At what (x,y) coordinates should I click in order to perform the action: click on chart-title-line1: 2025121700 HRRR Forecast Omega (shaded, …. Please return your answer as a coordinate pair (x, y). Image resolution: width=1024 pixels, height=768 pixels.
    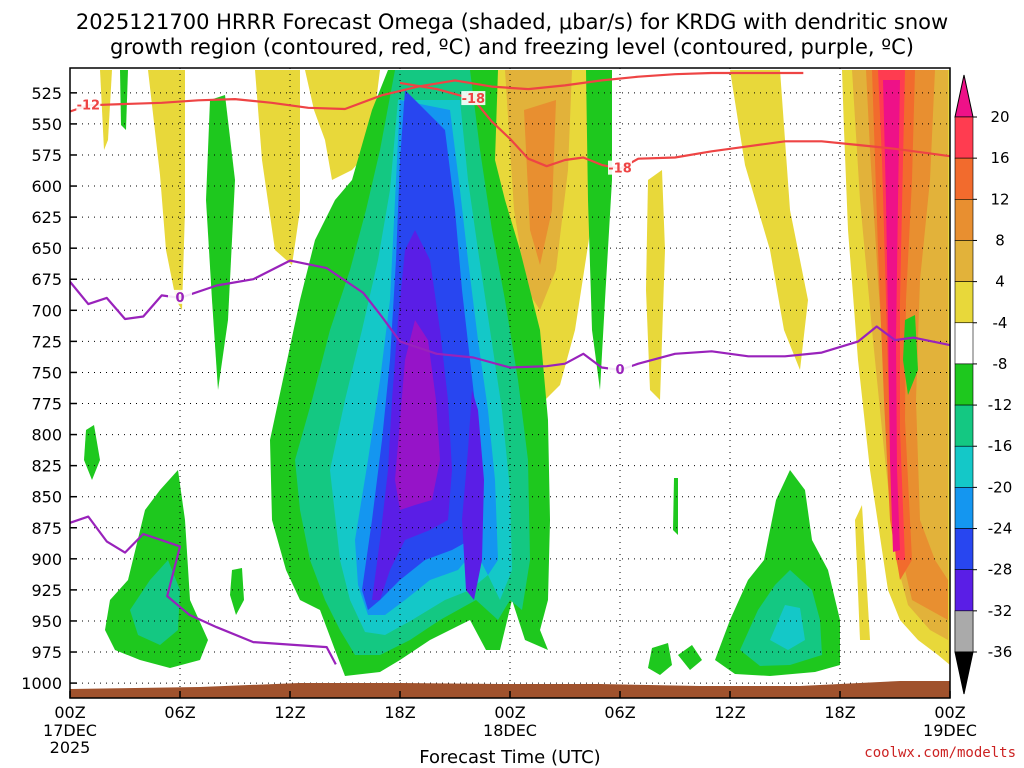
    Looking at the image, I should click on (512, 22).